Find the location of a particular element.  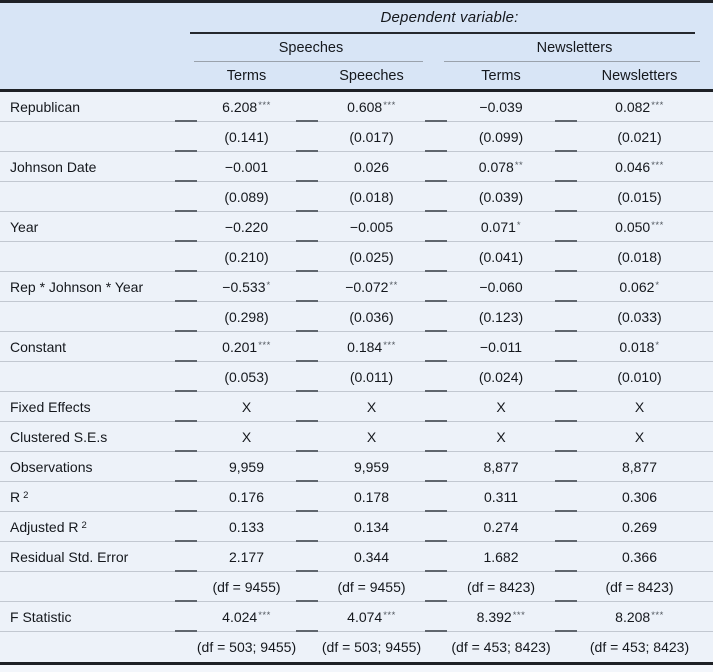

group-header-speeches: Speeches is located at coordinates (311, 48).